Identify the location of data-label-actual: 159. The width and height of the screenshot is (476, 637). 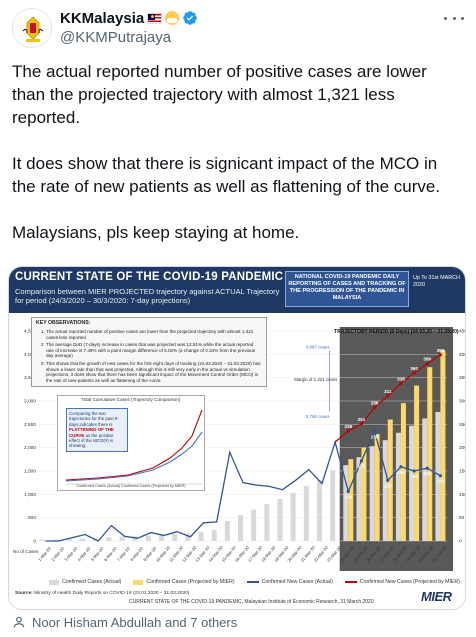
(401, 472).